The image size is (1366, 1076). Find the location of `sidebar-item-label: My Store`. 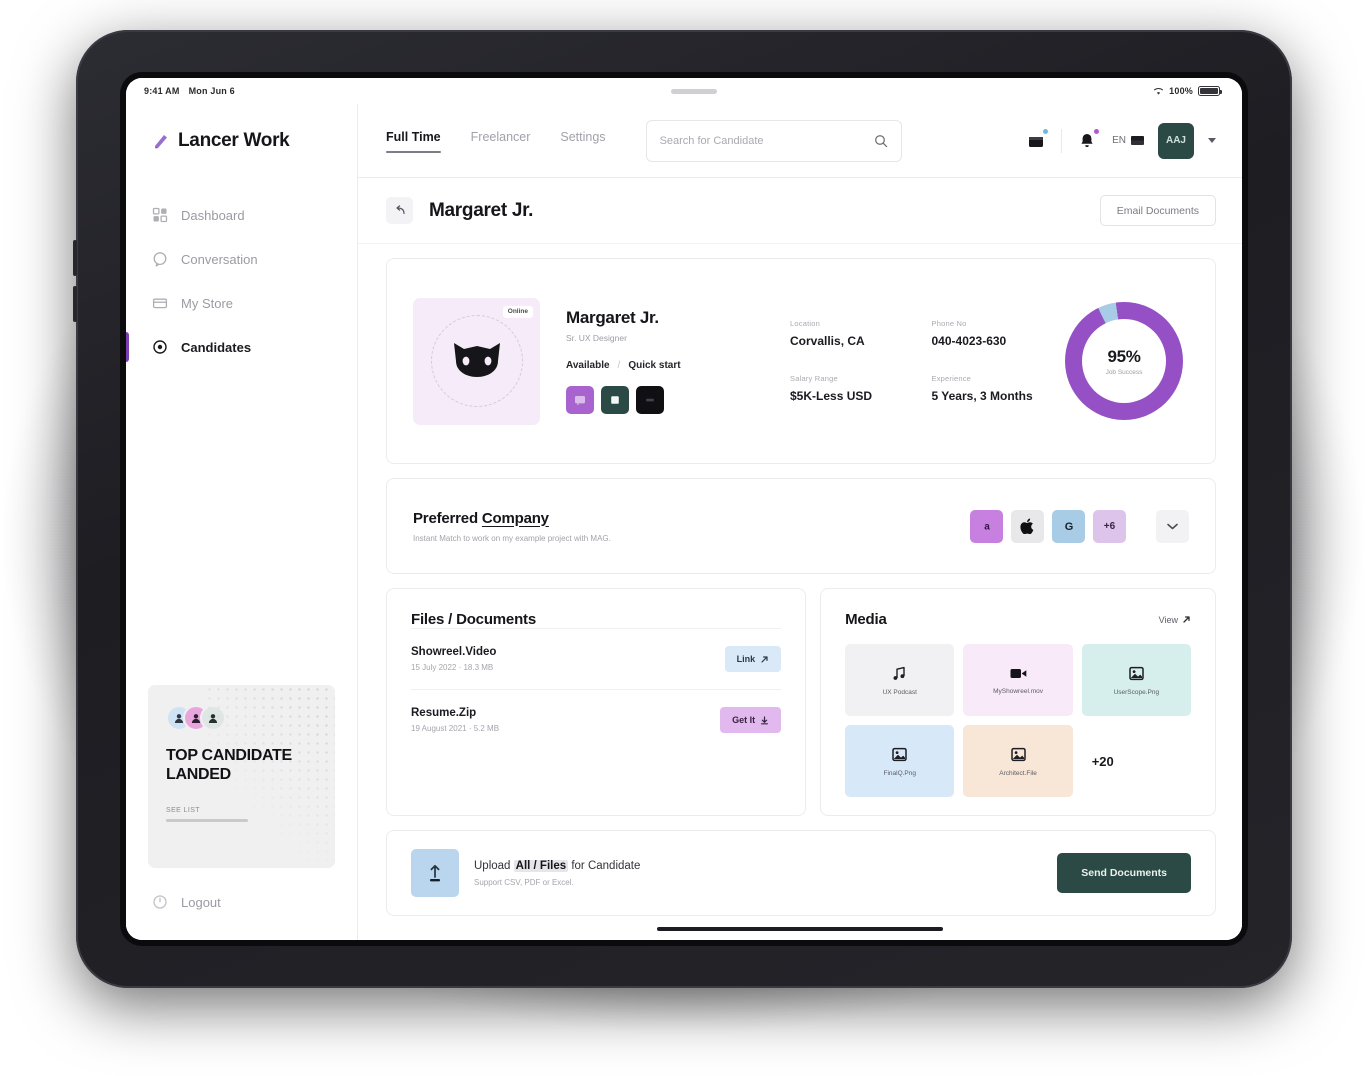

sidebar-item-label: My Store is located at coordinates (207, 303).